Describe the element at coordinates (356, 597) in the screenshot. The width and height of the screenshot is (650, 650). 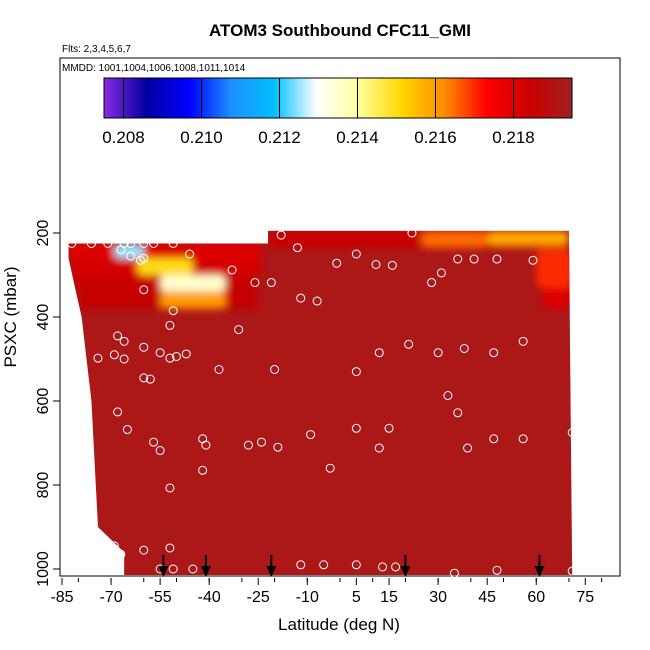
I see `x-tick-label: 5` at that location.